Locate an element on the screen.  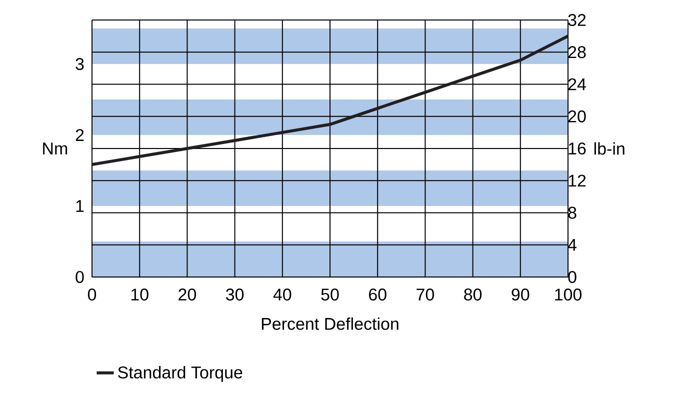
x-tick-label: 40 is located at coordinates (282, 294).